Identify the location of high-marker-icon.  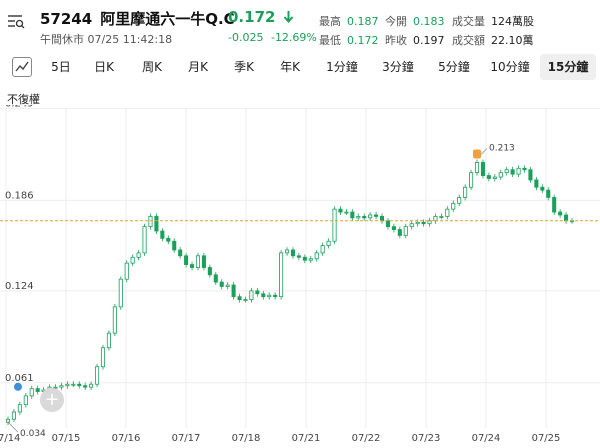
(477, 154).